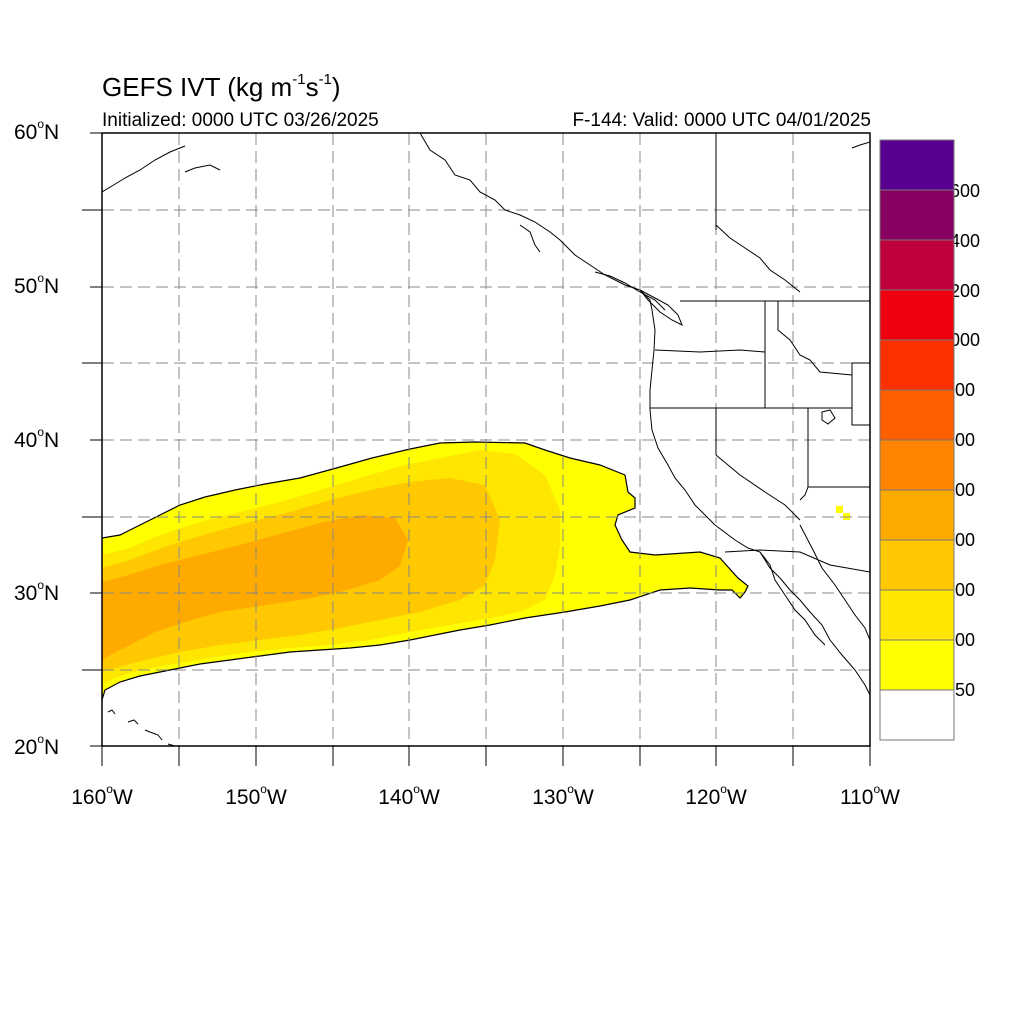  What do you see at coordinates (37, 284) in the screenshot?
I see `lat-label-50n: 50oN` at bounding box center [37, 284].